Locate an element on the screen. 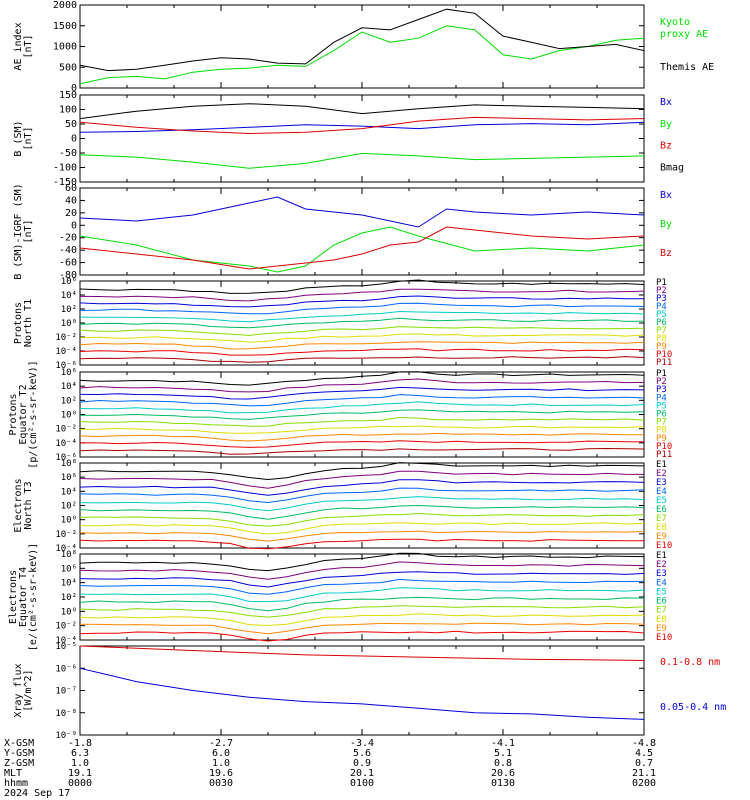  channel-label: P9 is located at coordinates (661, 347).